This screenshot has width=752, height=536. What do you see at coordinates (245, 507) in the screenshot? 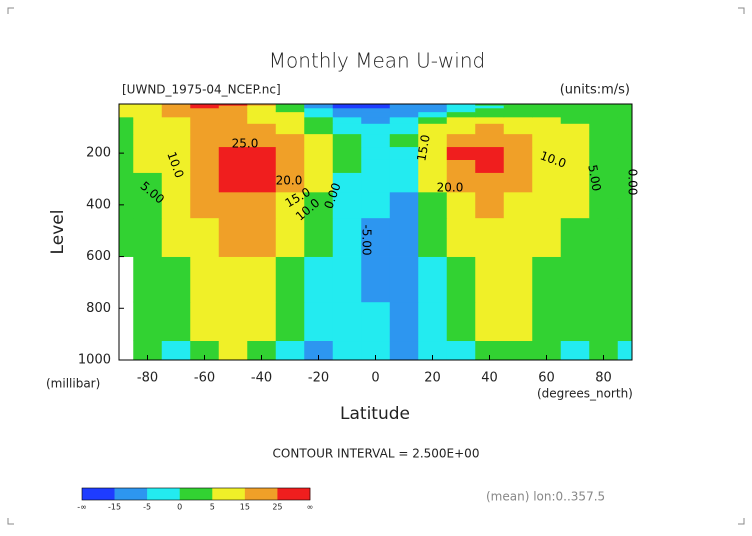
I see `colorbar-label: 15` at bounding box center [245, 507].